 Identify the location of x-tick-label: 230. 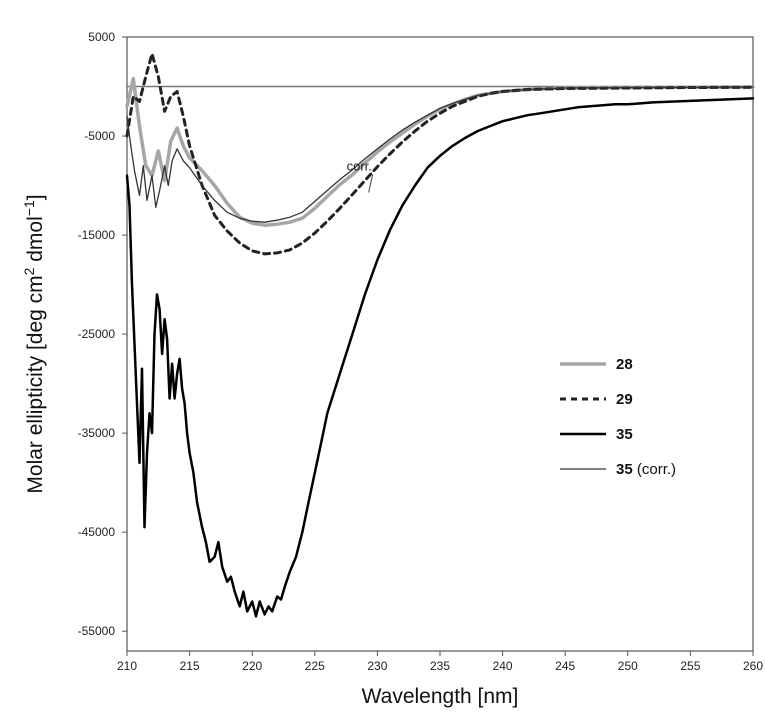
(377, 666).